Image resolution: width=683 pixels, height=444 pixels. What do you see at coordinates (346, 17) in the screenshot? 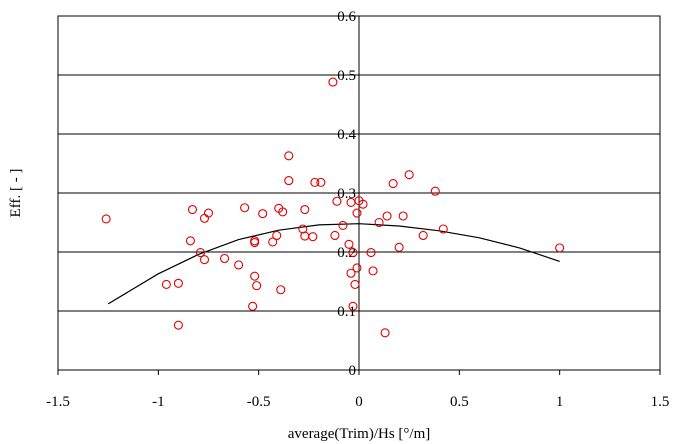
I see `y-tick-label: 0.6` at bounding box center [346, 17].